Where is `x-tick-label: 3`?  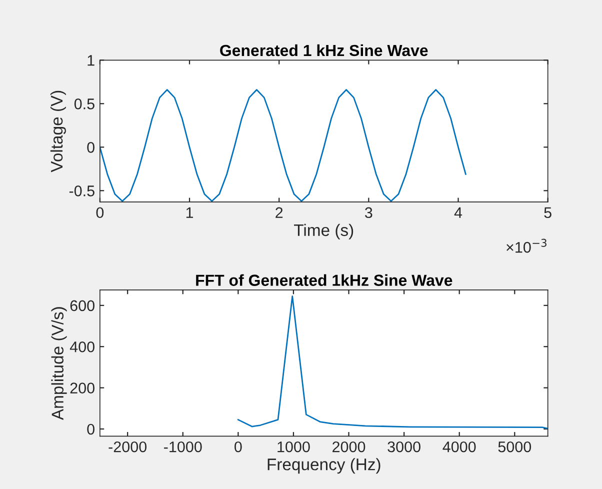
x-tick-label: 3 is located at coordinates (368, 212).